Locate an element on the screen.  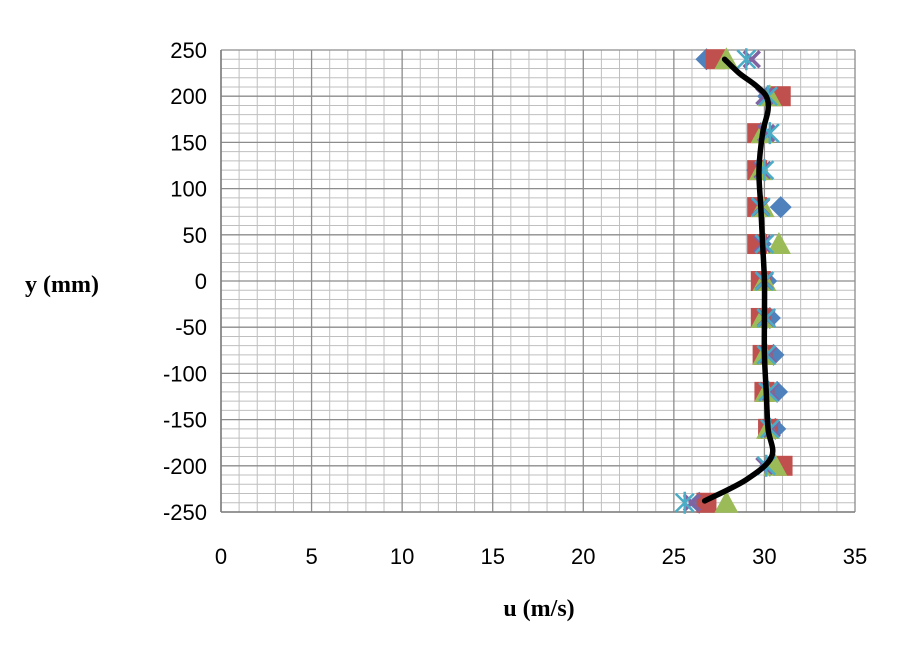
x-tick-label: 25 is located at coordinates (674, 556).